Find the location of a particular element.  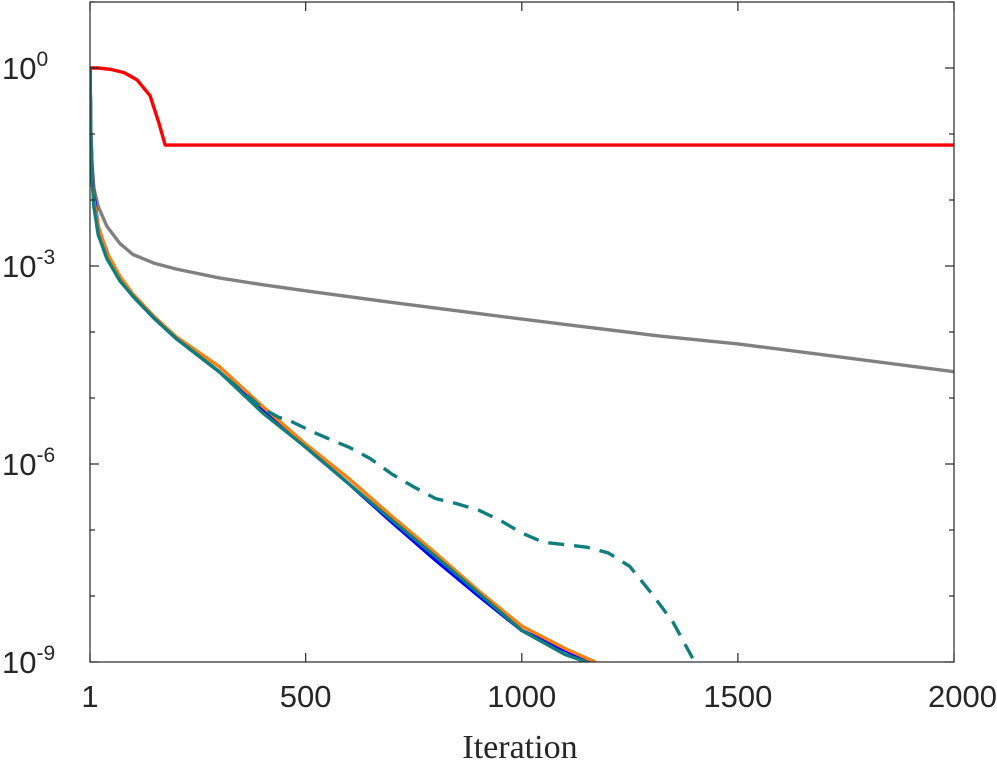

x-tick-label-4: 1500 is located at coordinates (737, 696).